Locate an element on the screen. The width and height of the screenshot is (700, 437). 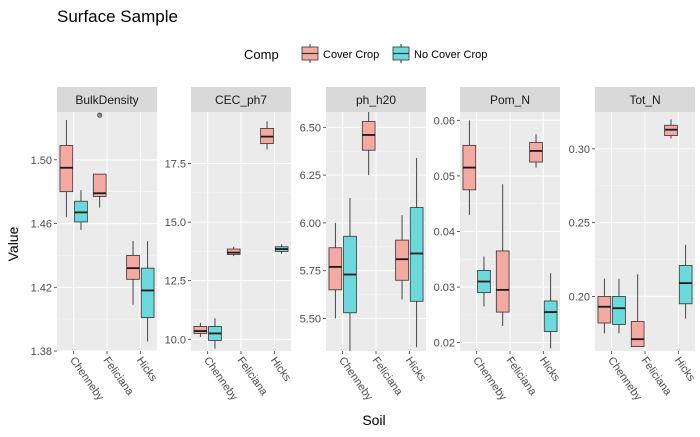
y-tick-label: 0.02 is located at coordinates (444, 344).